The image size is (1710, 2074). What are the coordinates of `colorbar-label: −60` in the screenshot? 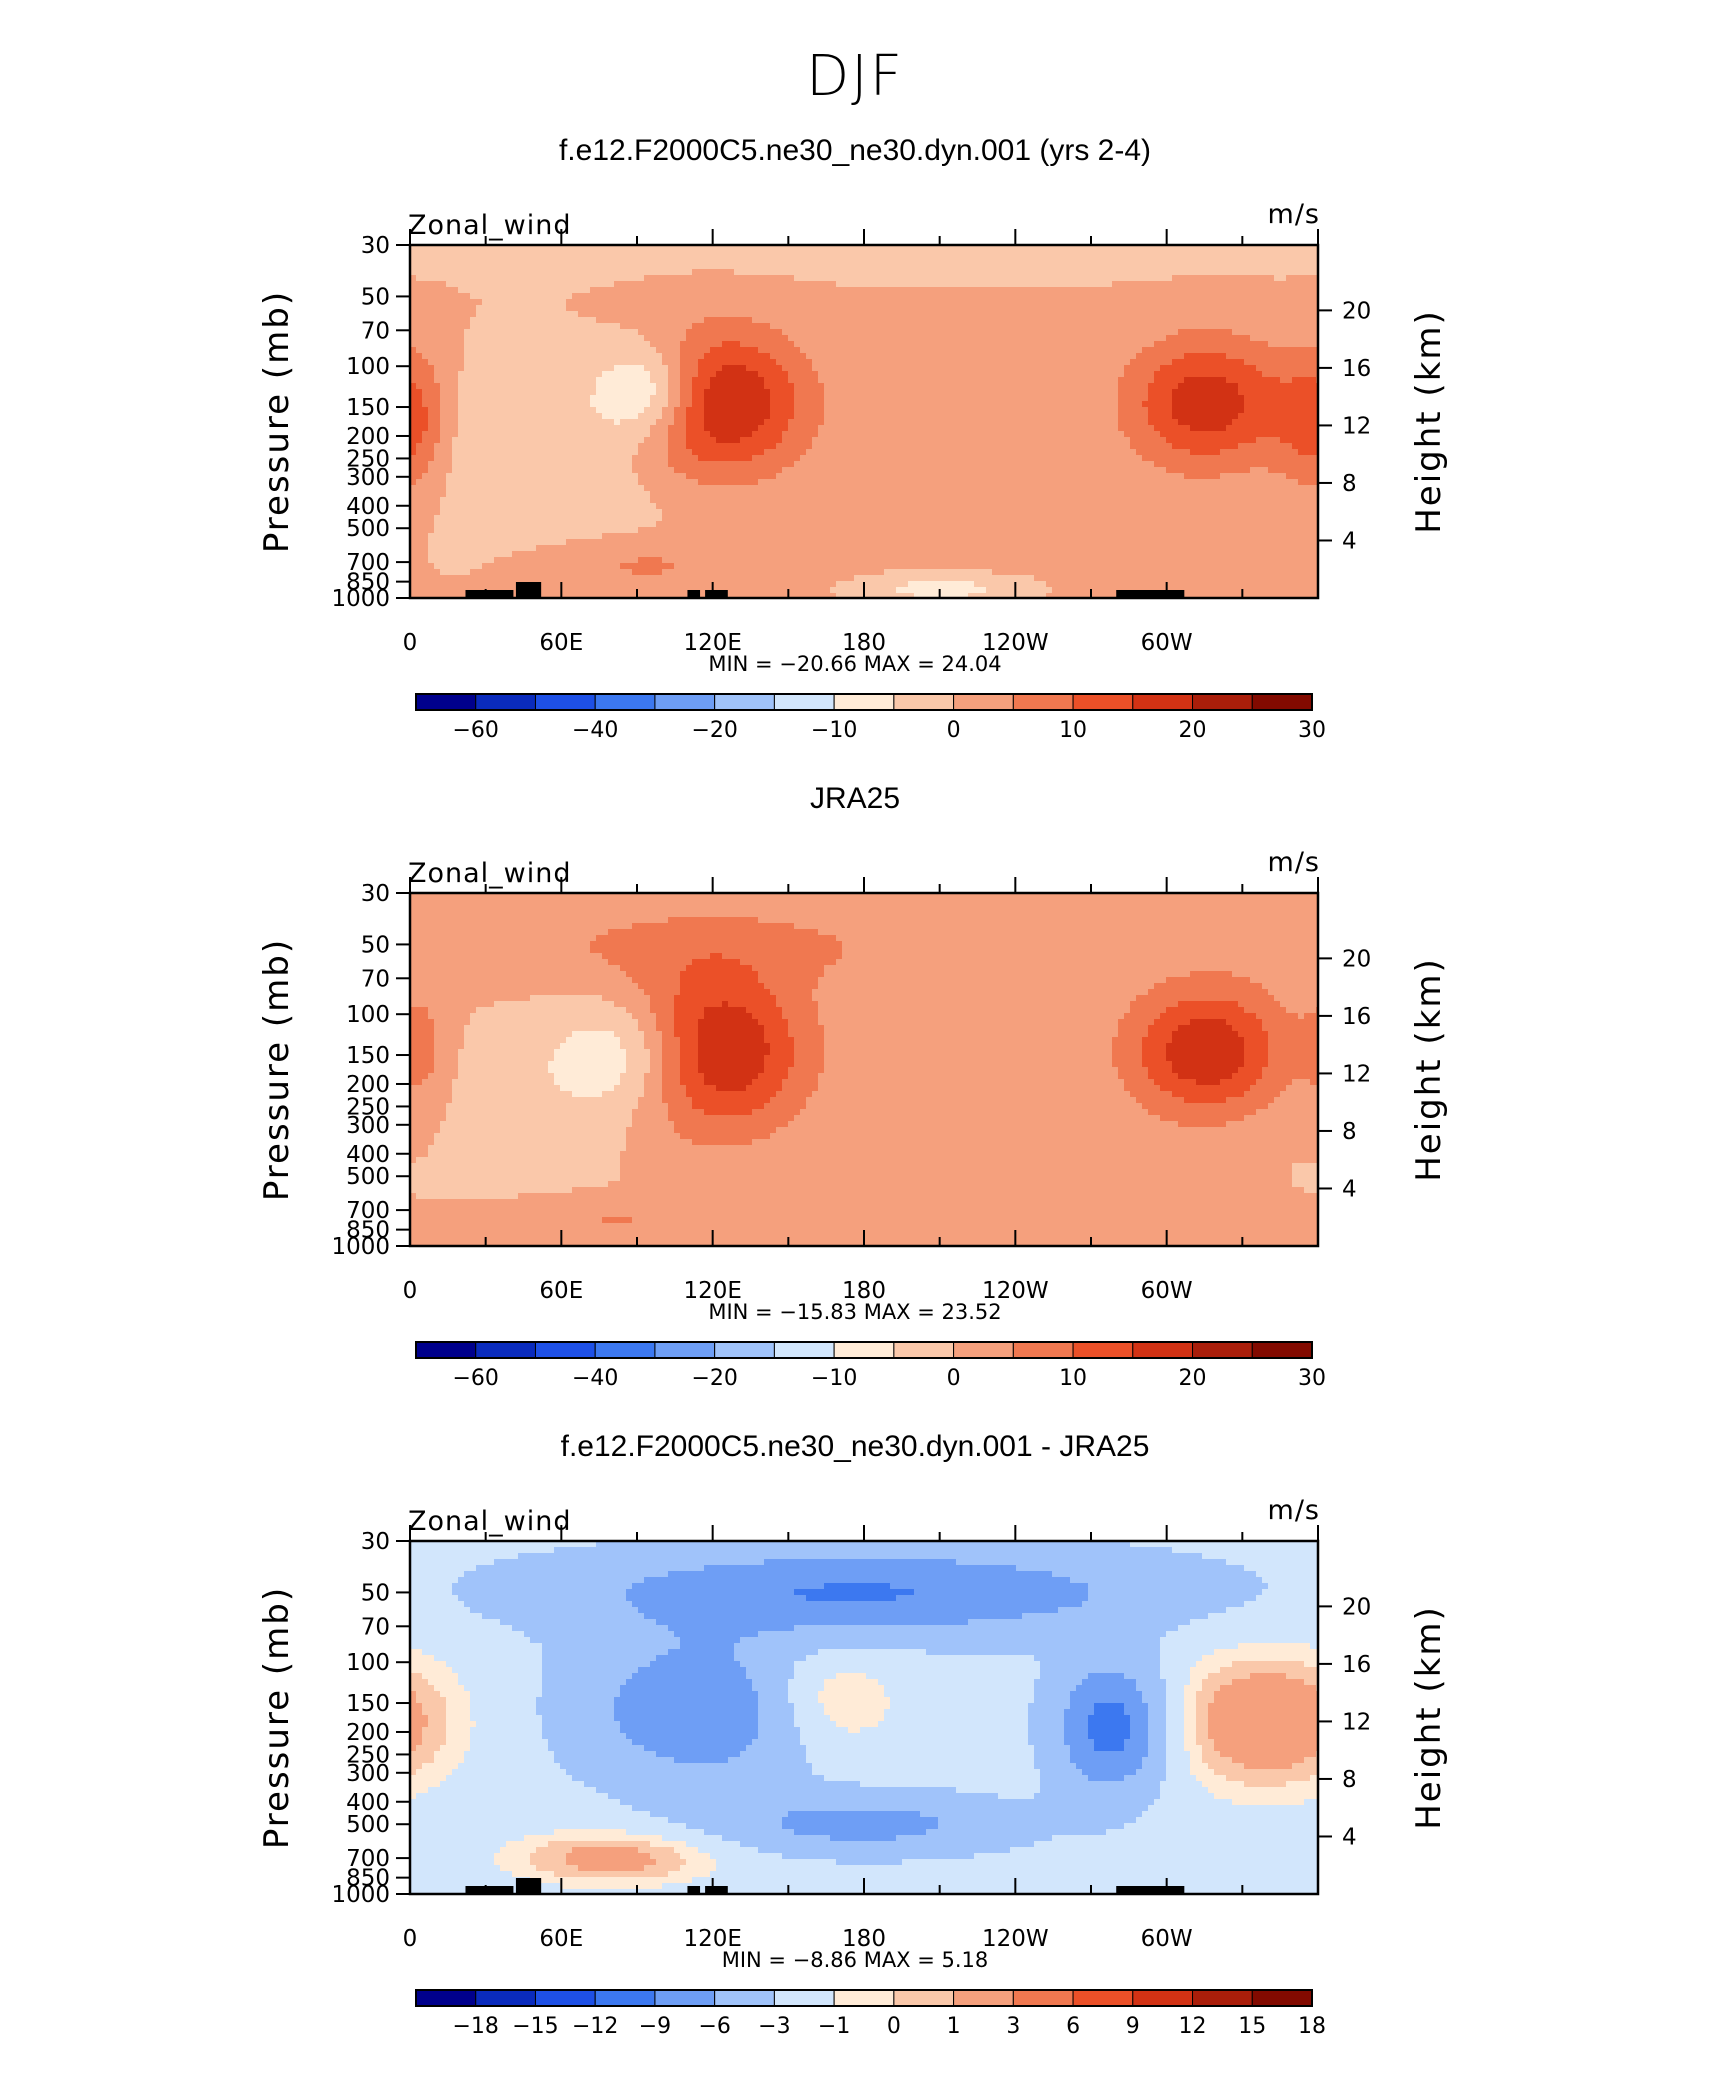 It's located at (476, 1378).